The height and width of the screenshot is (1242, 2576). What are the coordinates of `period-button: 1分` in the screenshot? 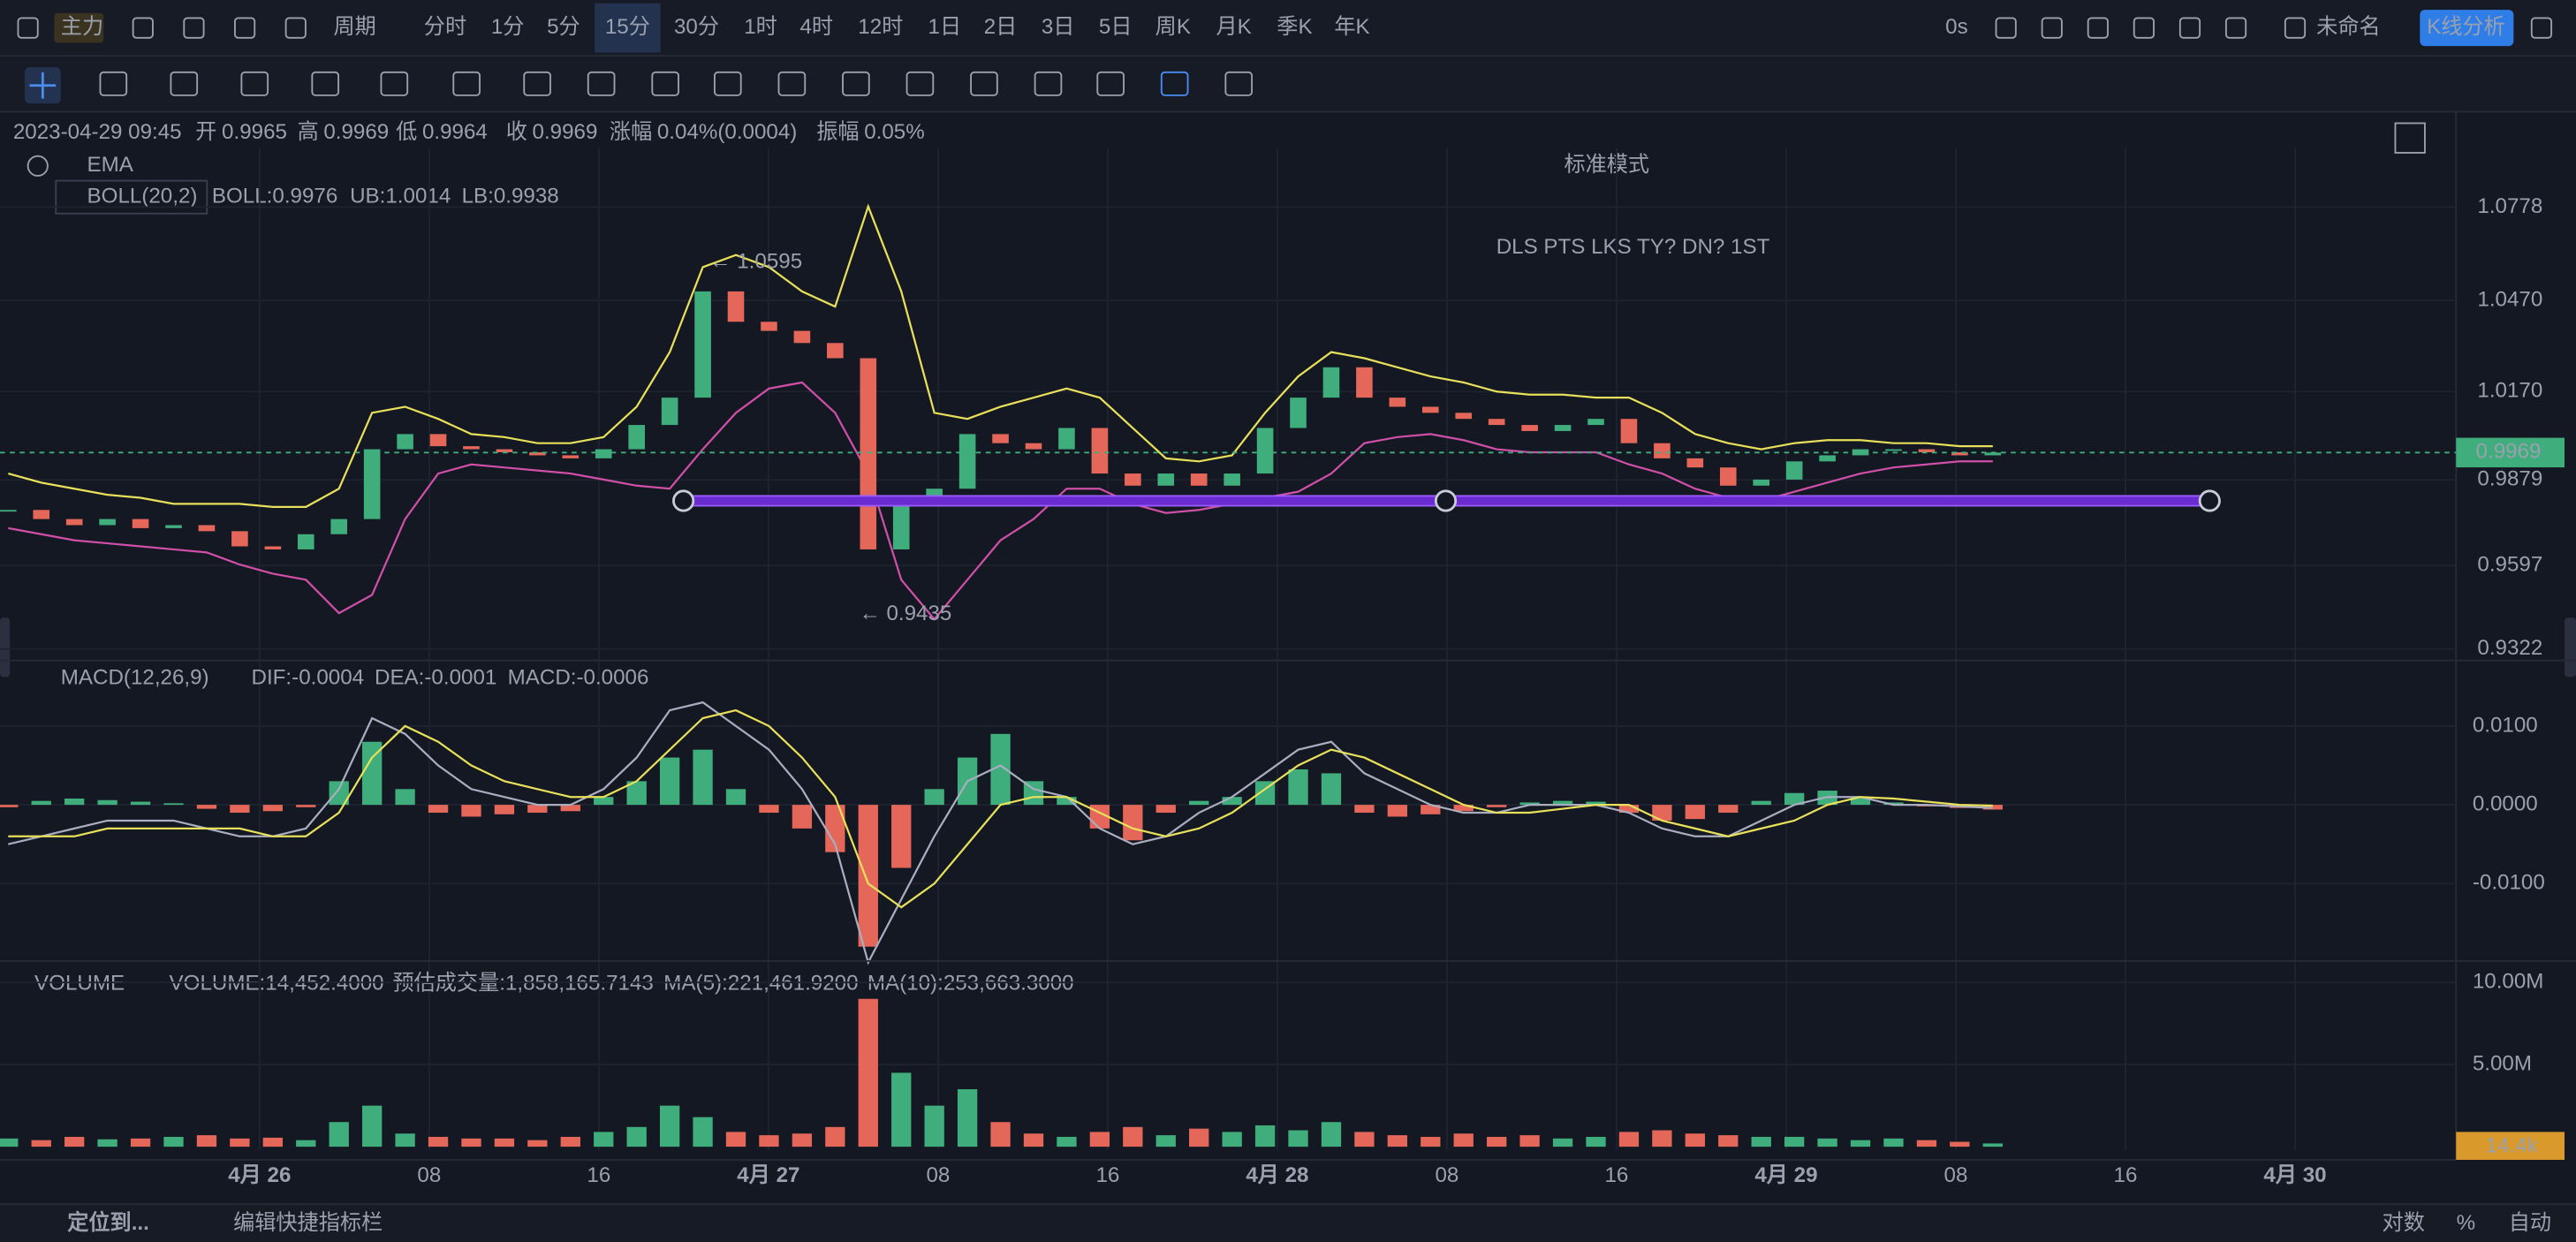 It's located at (508, 27).